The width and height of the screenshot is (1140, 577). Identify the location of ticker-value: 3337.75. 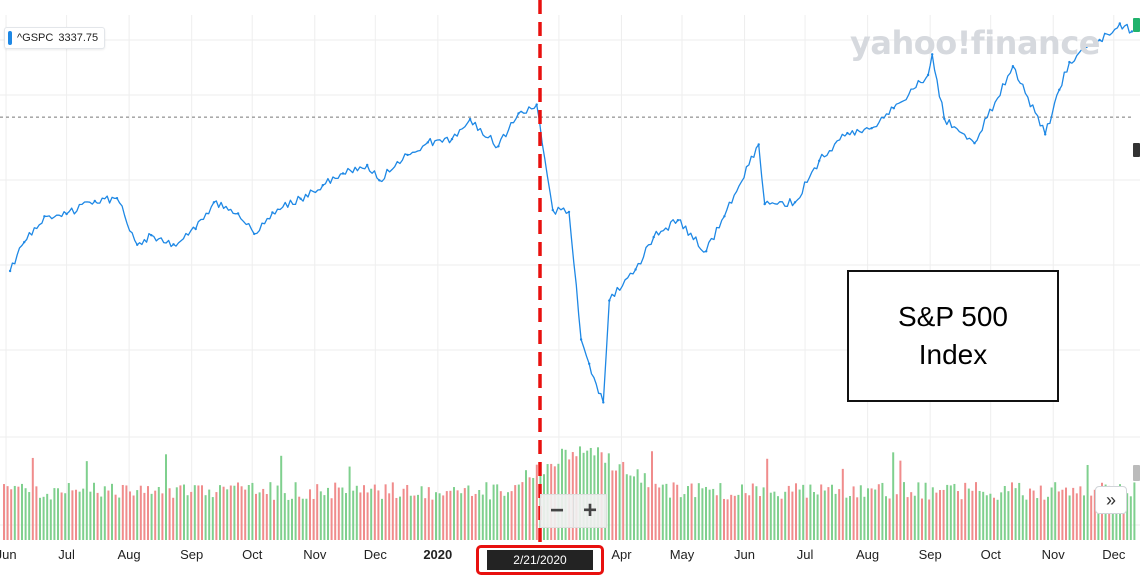
(78, 38).